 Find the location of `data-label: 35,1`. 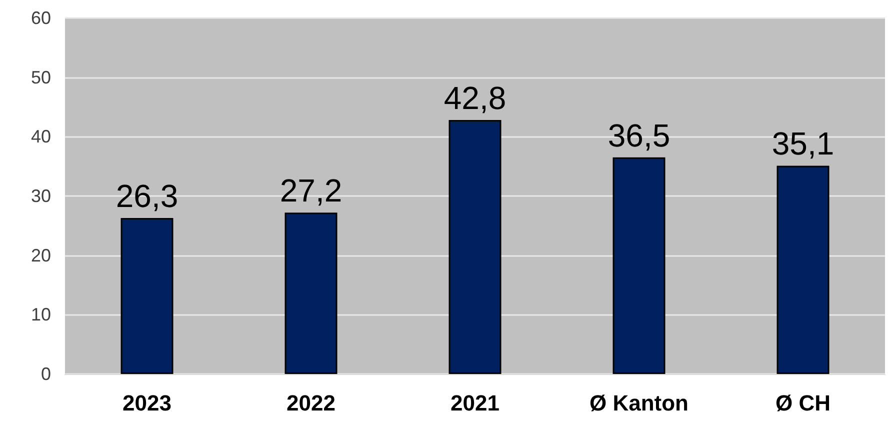

data-label: 35,1 is located at coordinates (803, 144).